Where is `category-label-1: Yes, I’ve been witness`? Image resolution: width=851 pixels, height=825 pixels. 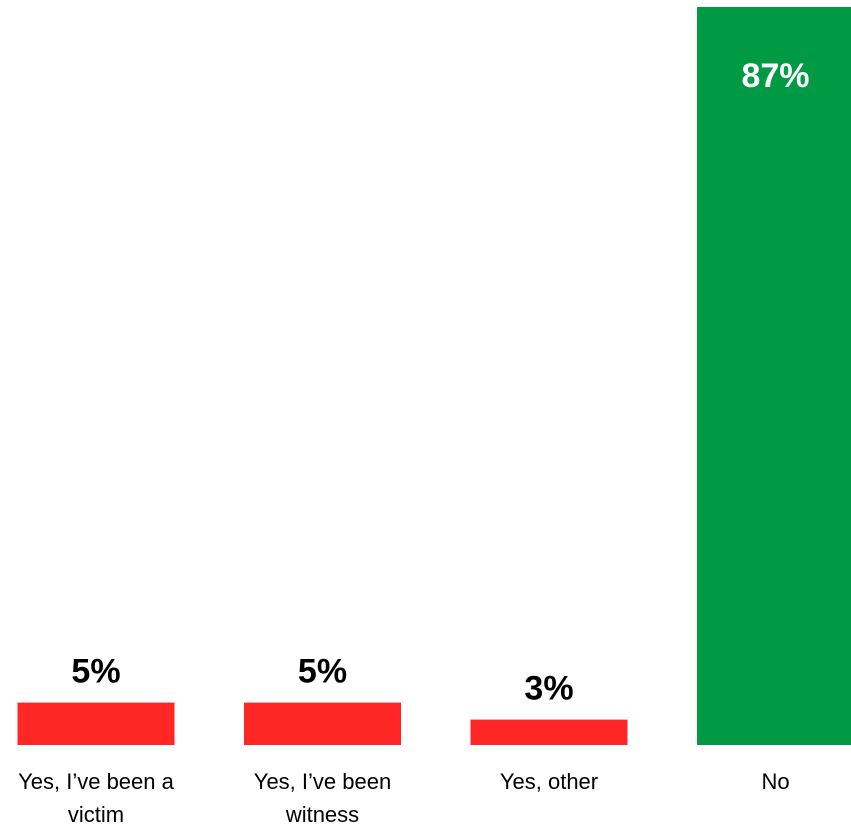 category-label-1: Yes, I’ve been witness is located at coordinates (322, 797).